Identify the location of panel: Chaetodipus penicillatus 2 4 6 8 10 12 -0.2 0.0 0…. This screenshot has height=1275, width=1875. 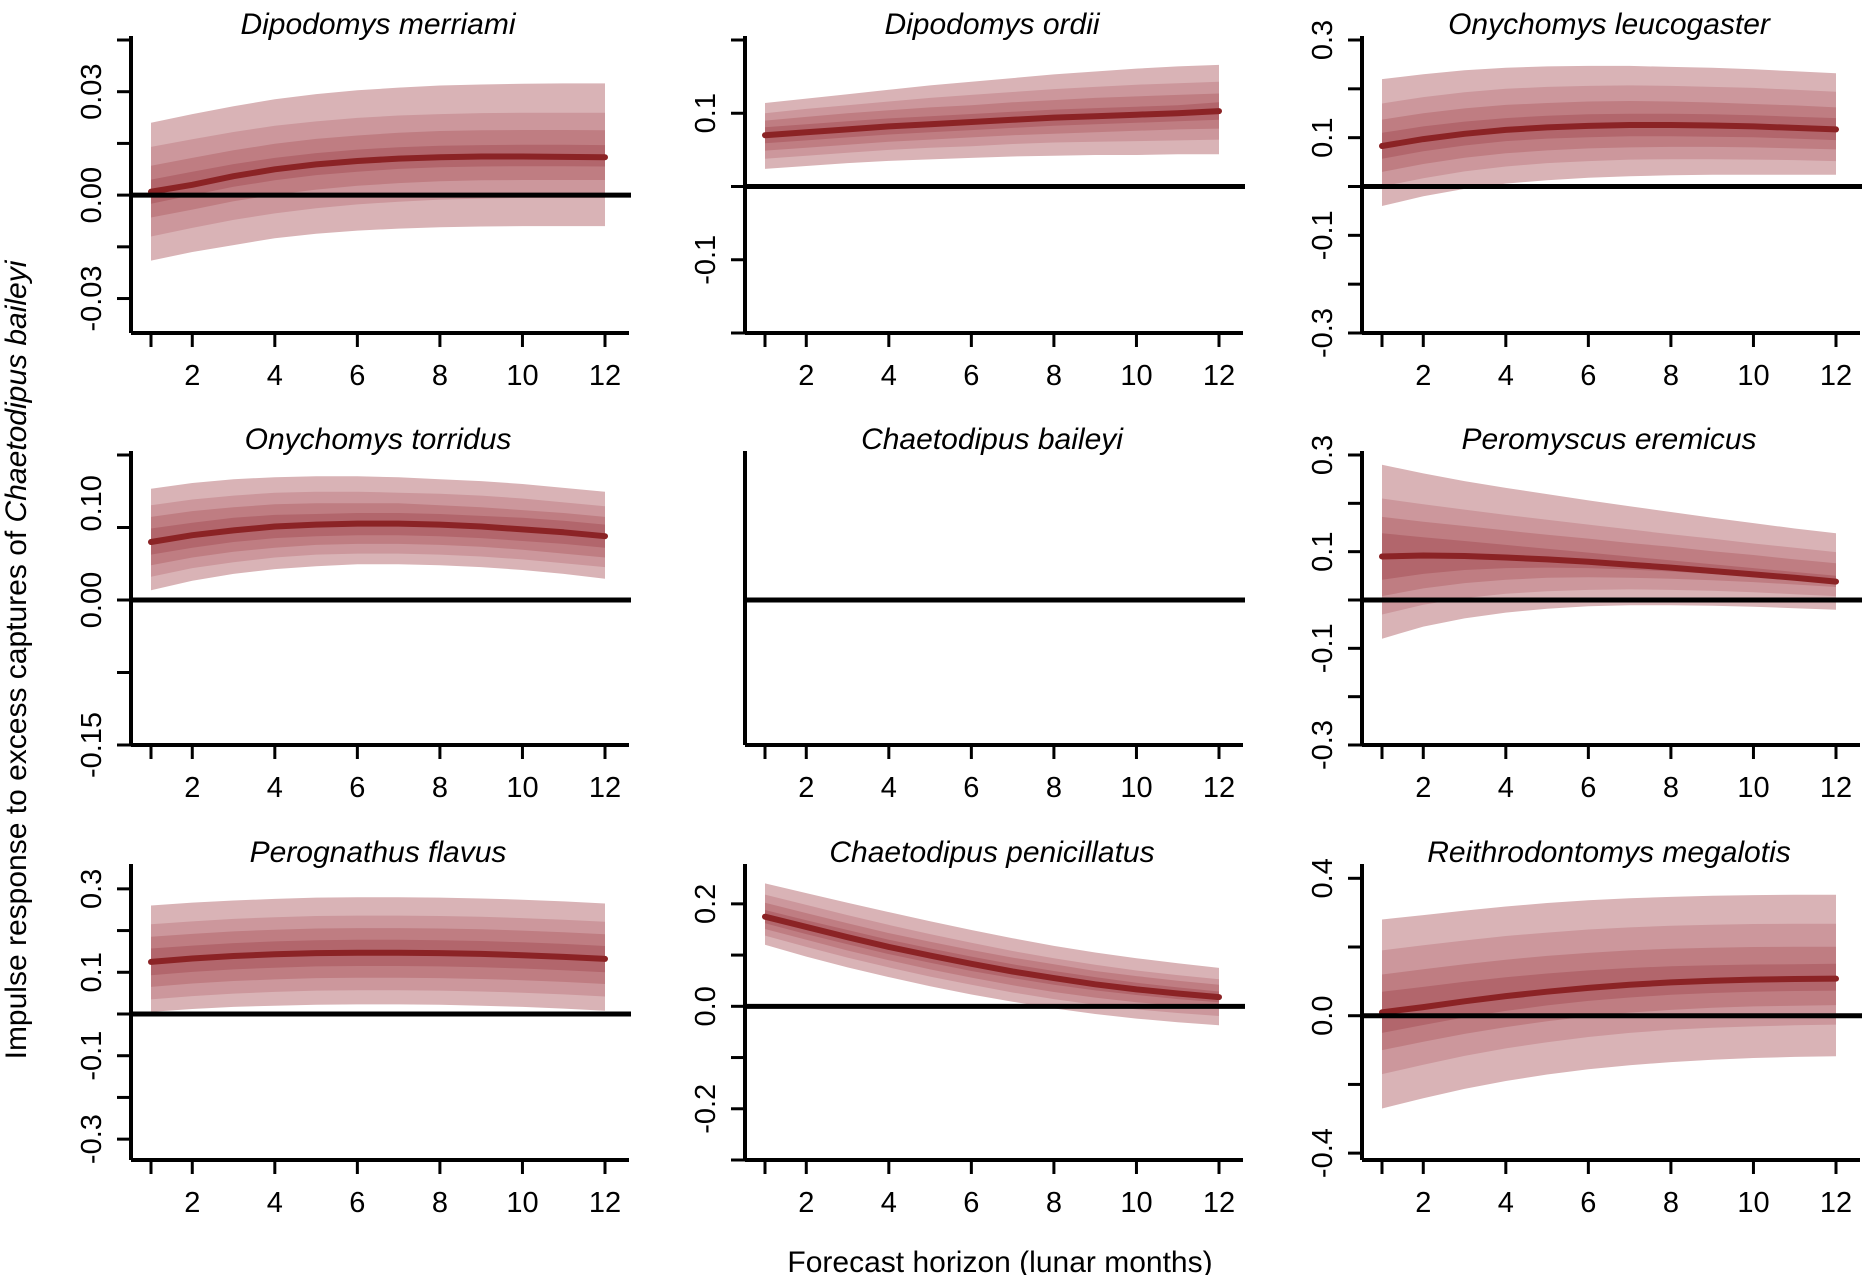
(967, 1027).